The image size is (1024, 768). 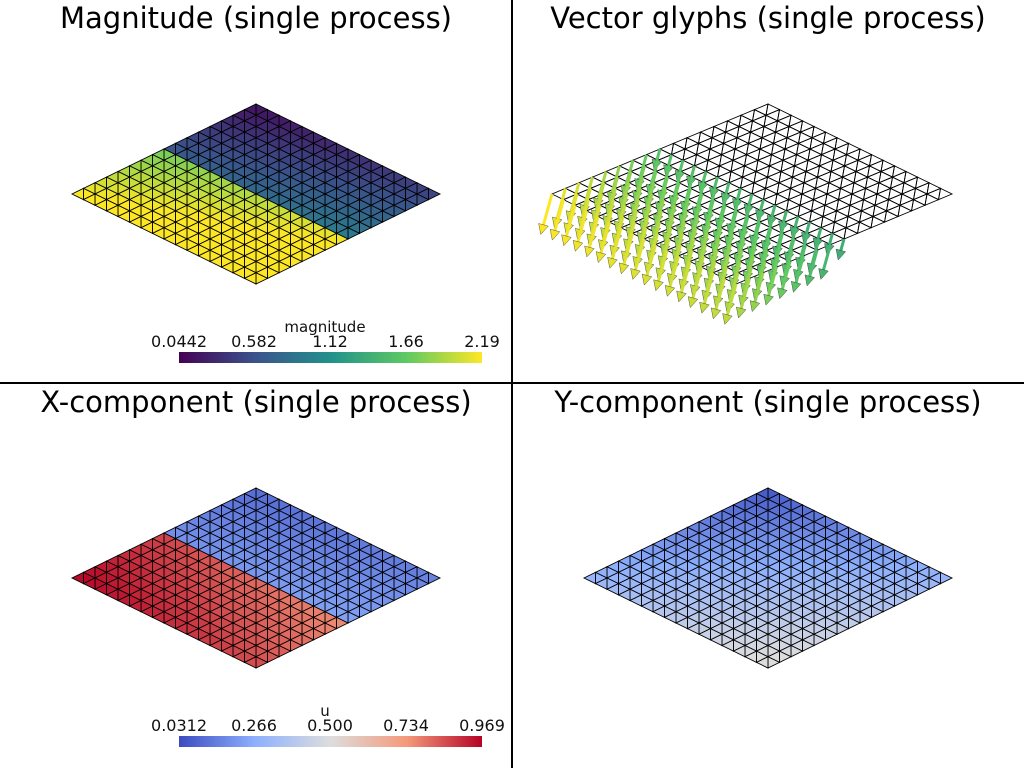 What do you see at coordinates (256, 402) in the screenshot?
I see `panel-title: X-component (single process)` at bounding box center [256, 402].